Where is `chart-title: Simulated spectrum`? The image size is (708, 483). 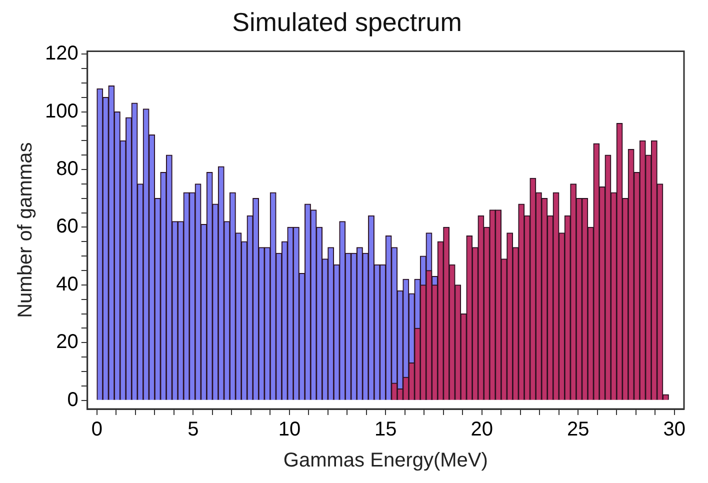
chart-title: Simulated spectrum is located at coordinates (347, 21).